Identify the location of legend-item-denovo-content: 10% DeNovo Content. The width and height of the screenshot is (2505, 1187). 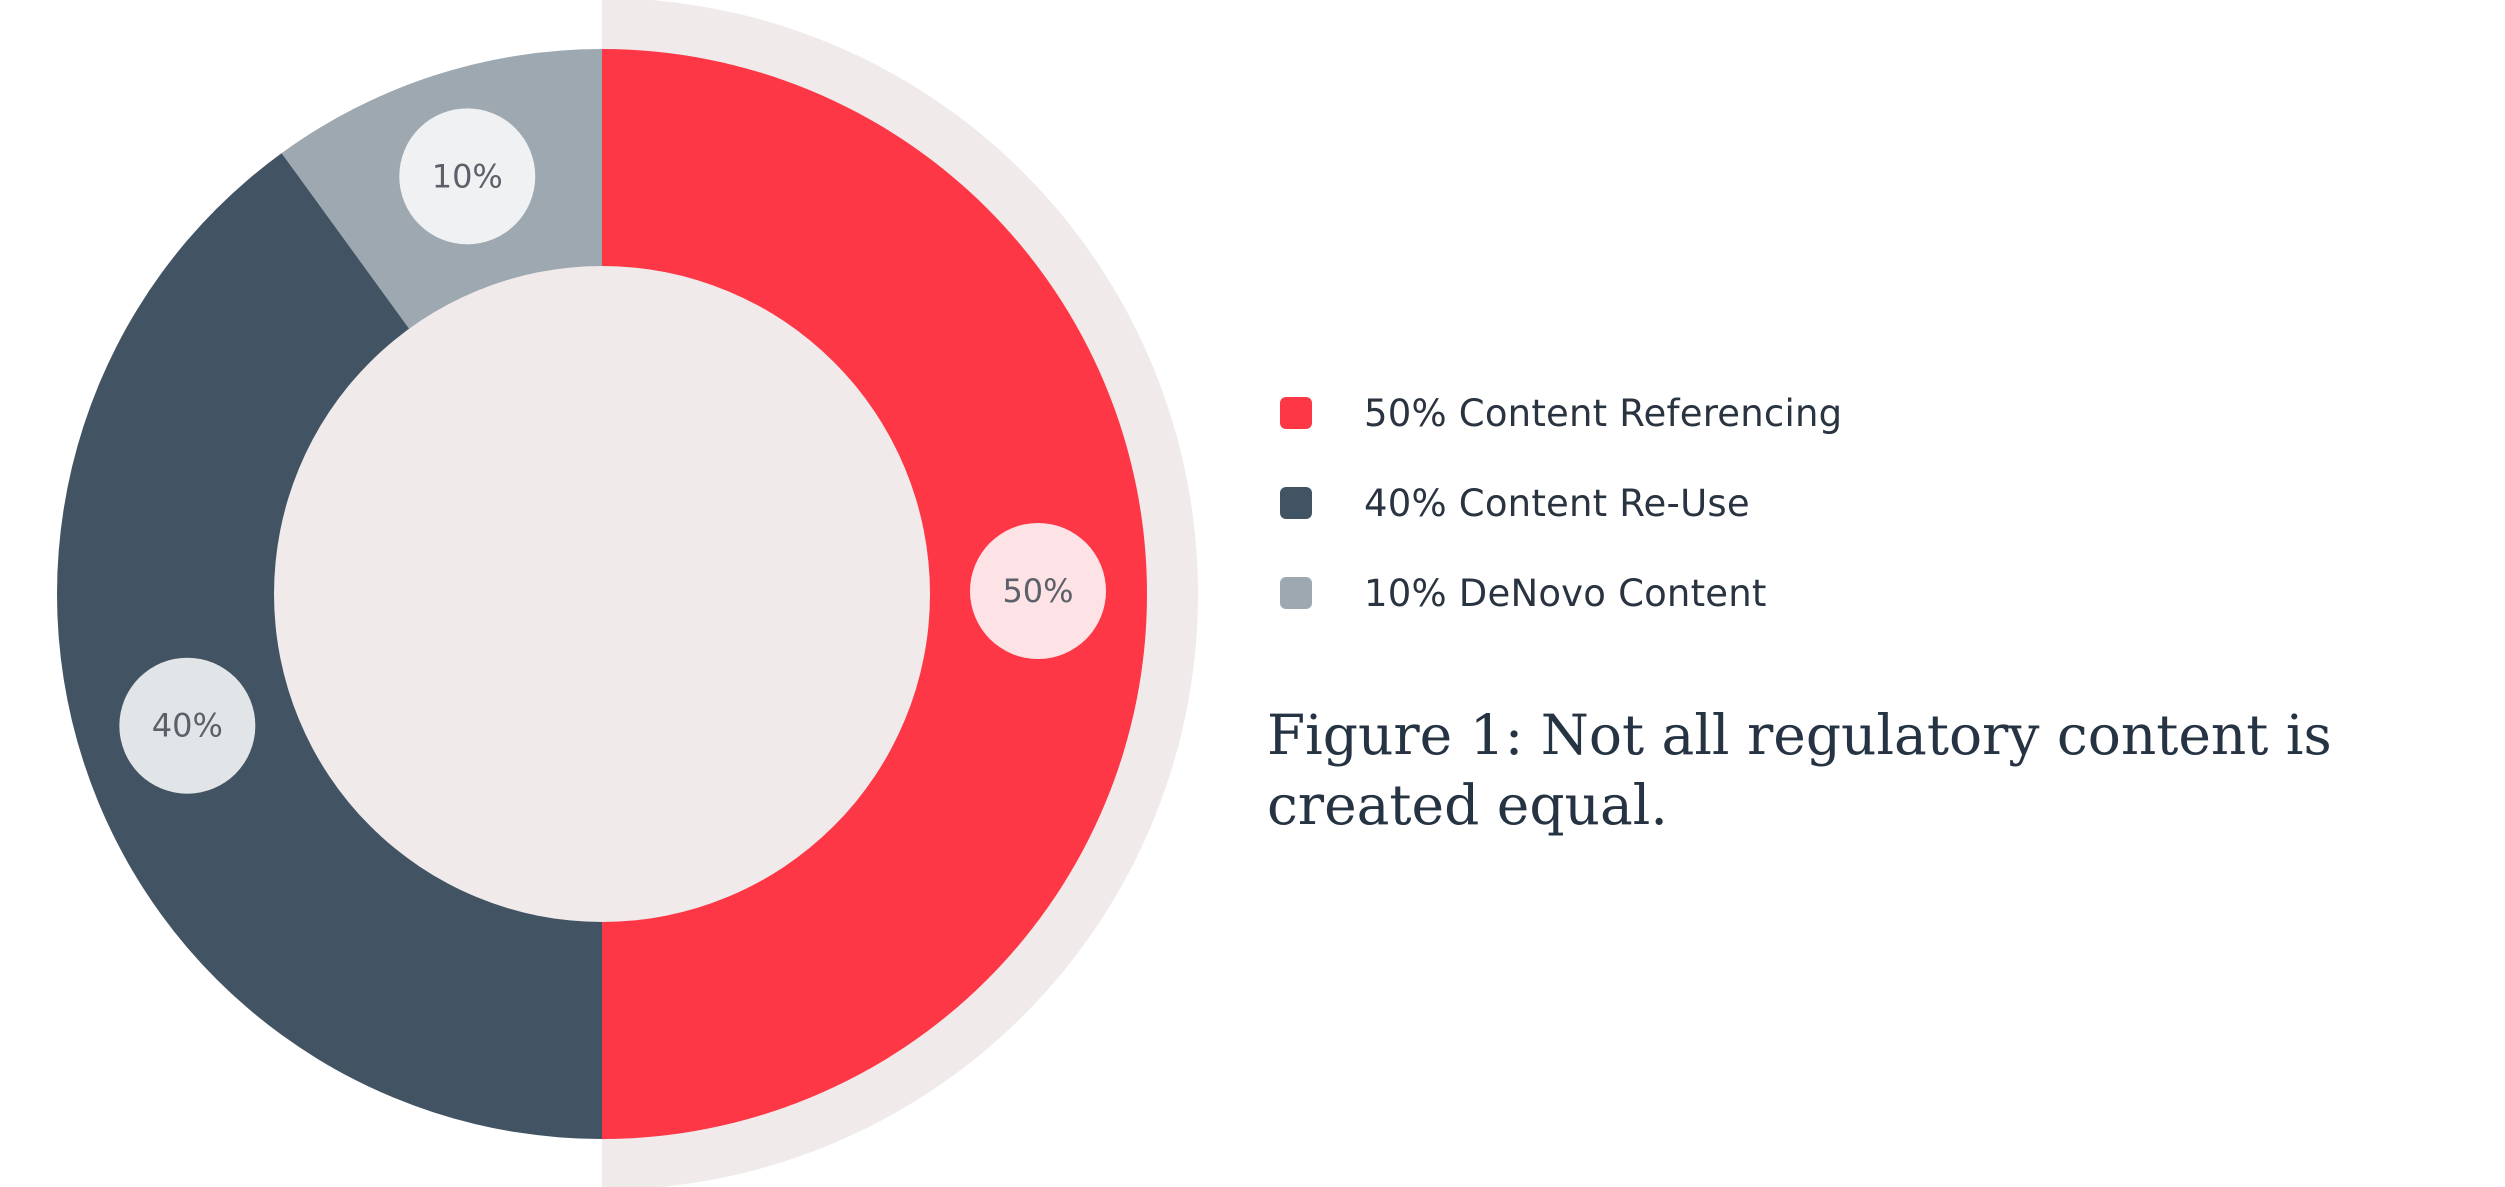
(1730, 593).